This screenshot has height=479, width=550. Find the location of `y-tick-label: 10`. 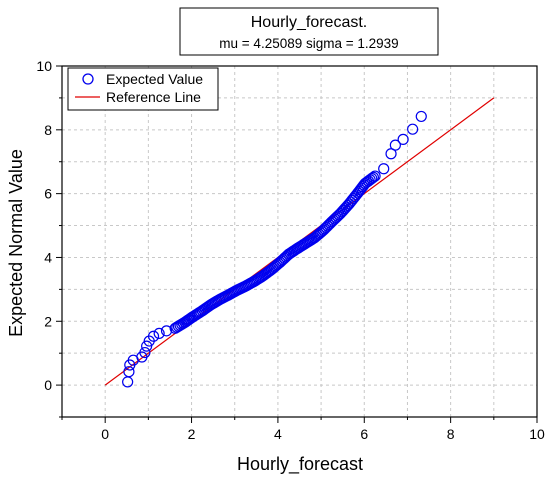

y-tick-label: 10 is located at coordinates (44, 66).